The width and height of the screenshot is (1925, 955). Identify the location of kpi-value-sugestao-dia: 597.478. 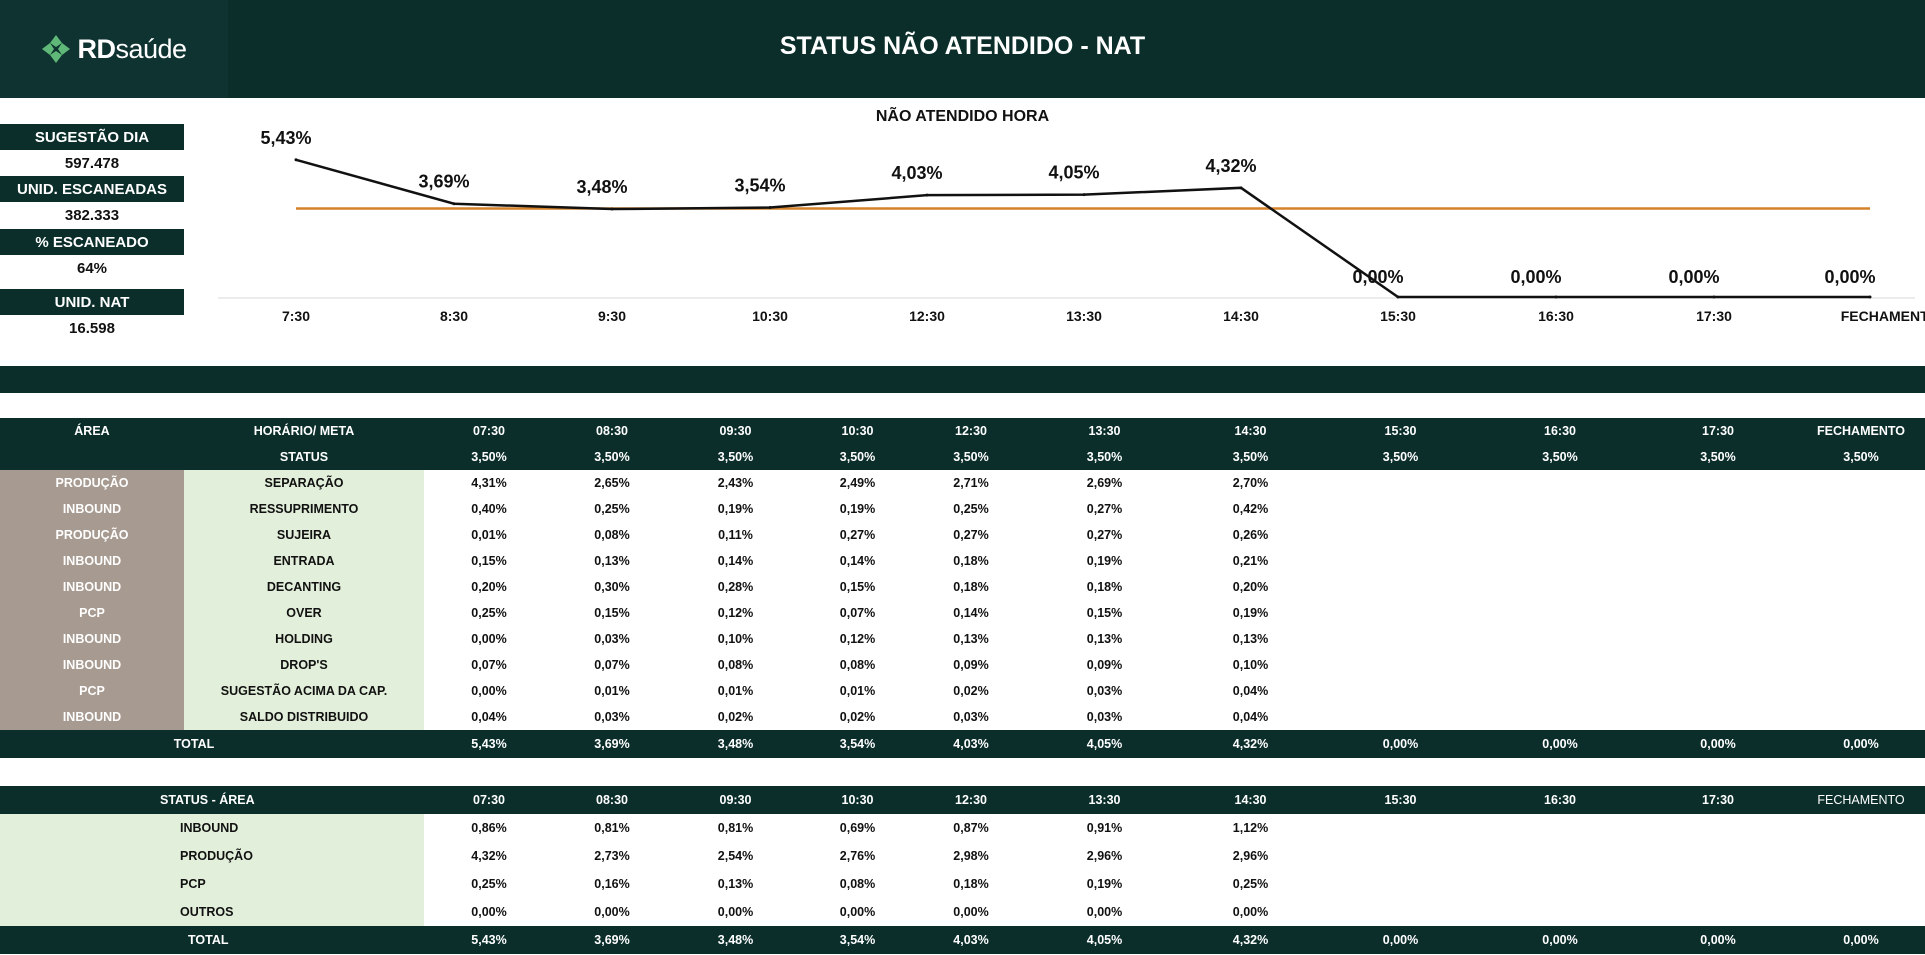
(92, 163).